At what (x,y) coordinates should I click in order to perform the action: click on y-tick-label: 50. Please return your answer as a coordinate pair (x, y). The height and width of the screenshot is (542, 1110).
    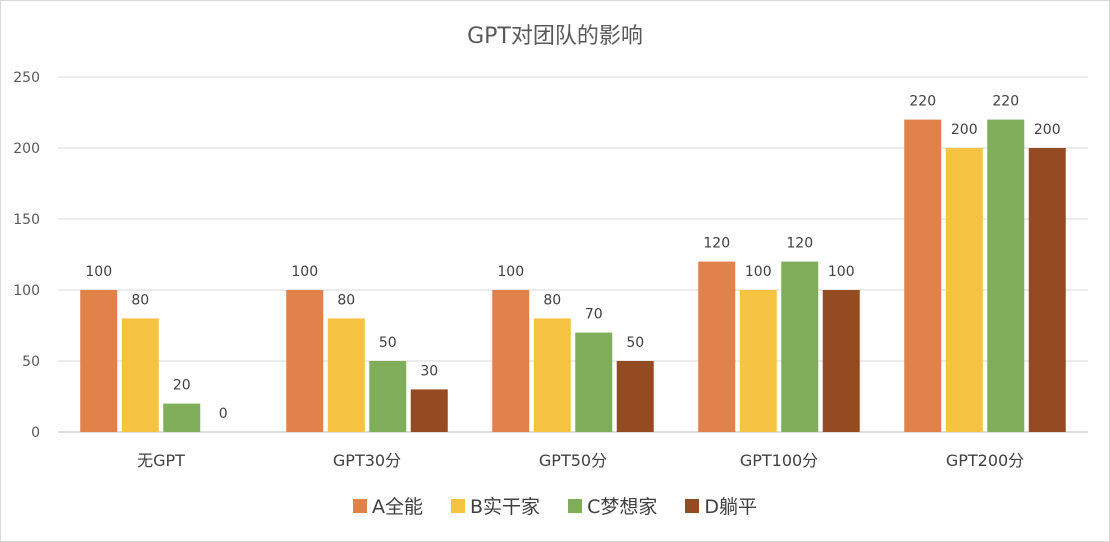
    Looking at the image, I should click on (31, 362).